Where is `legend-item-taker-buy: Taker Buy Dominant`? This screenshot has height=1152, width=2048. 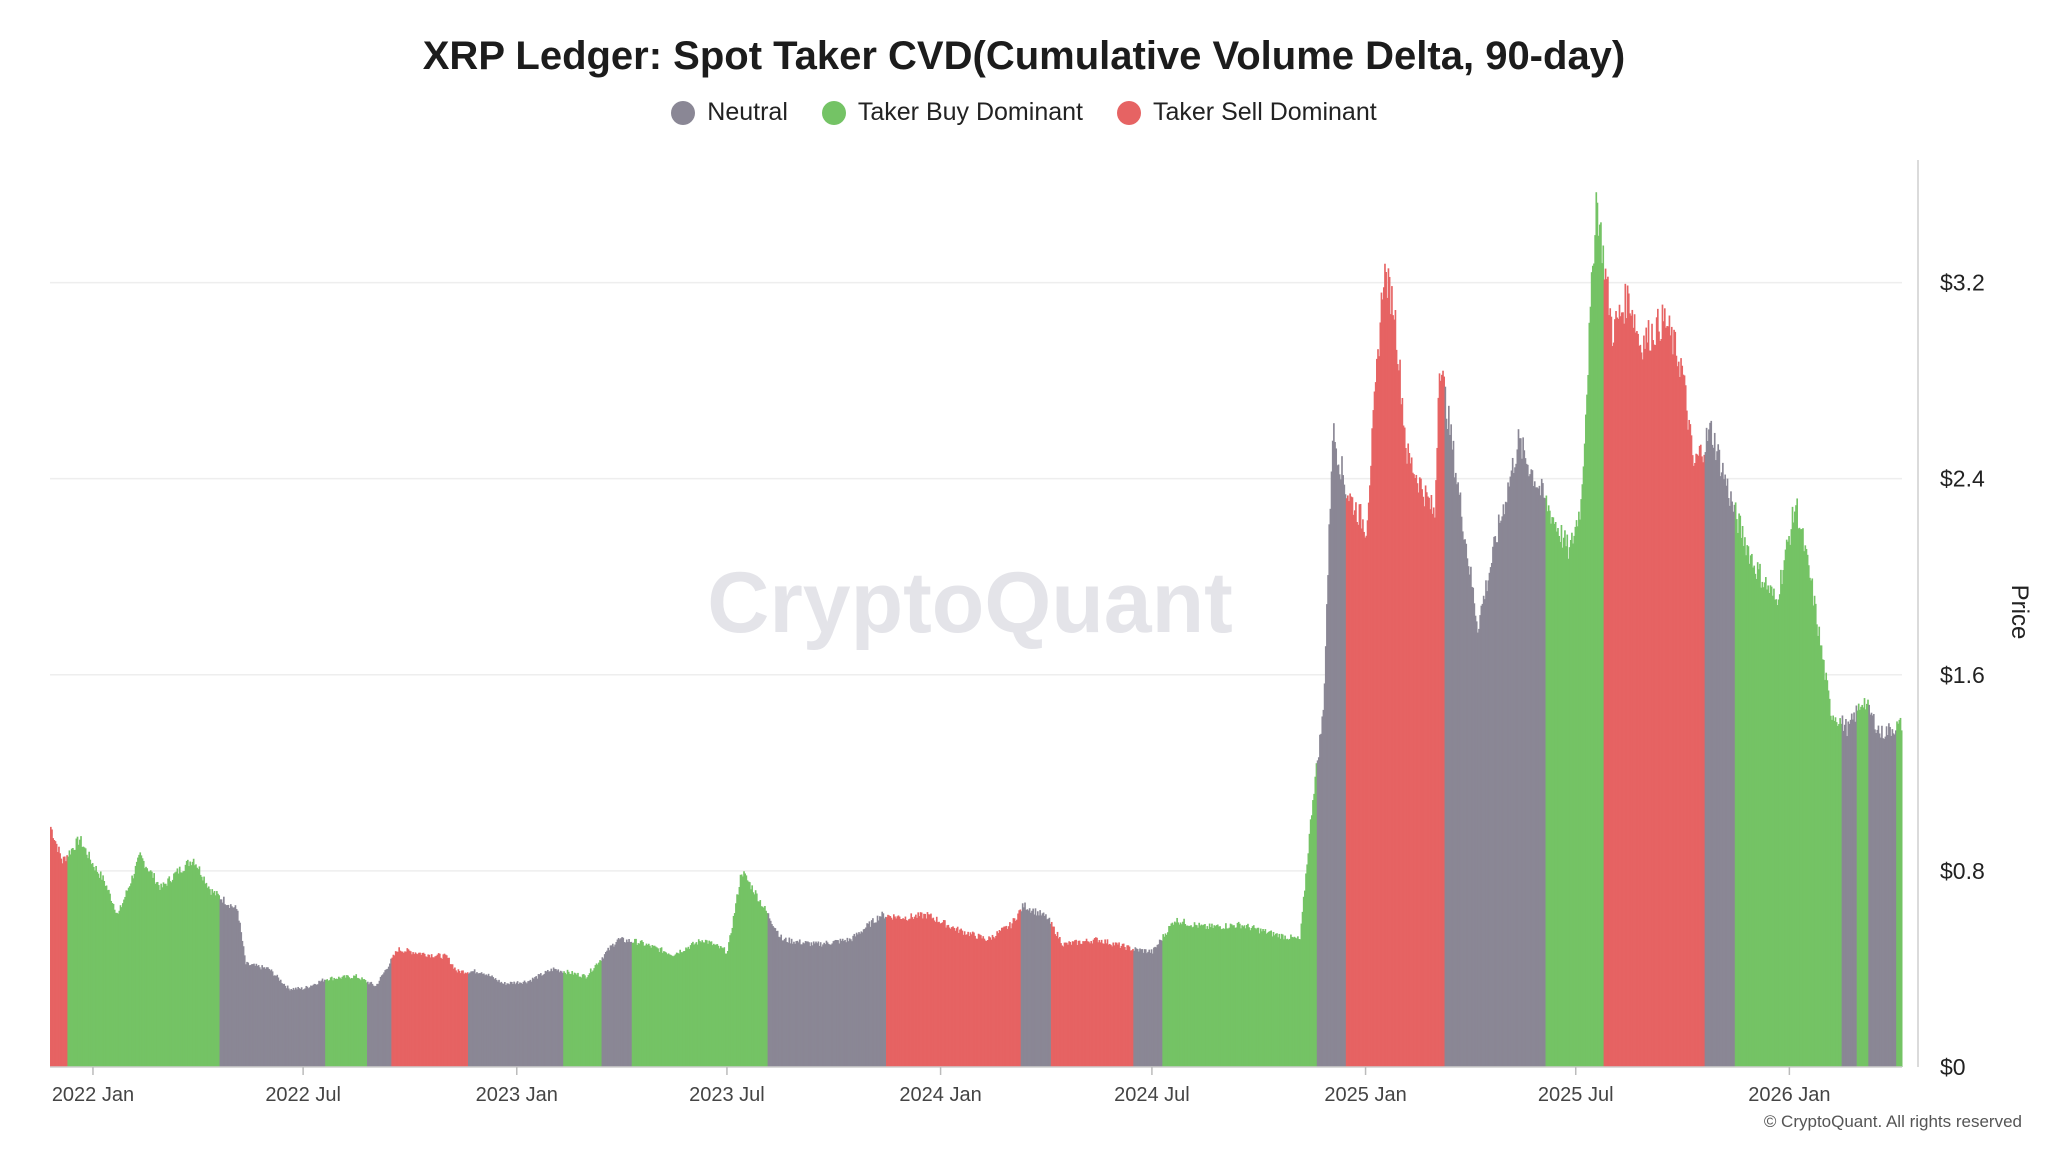
legend-item-taker-buy: Taker Buy Dominant is located at coordinates (952, 112).